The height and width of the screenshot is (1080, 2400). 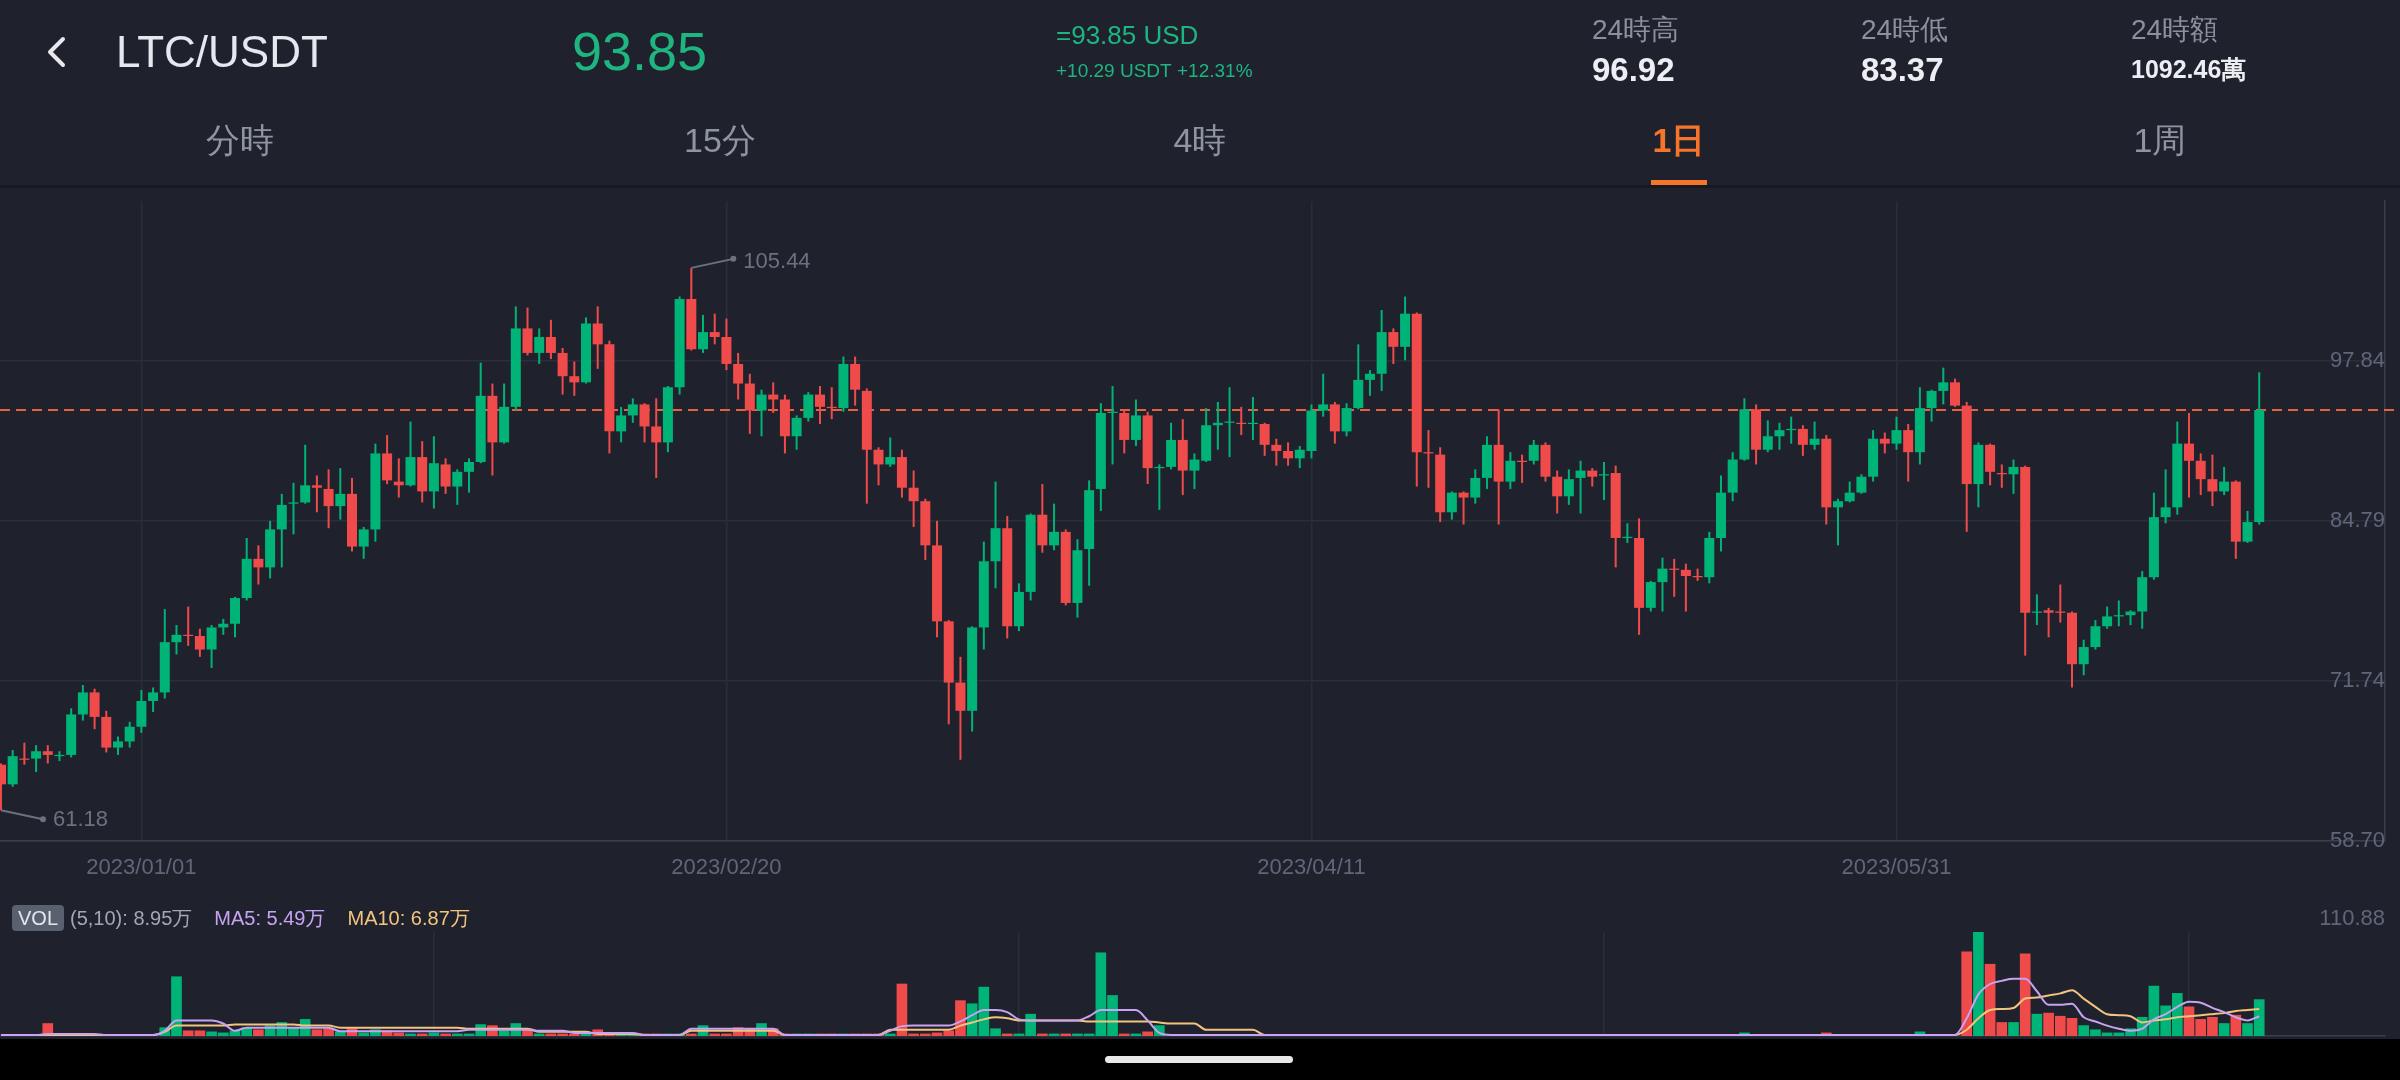 I want to click on chart-subtitle: (5,10): 8.95万, so click(x=131, y=918).